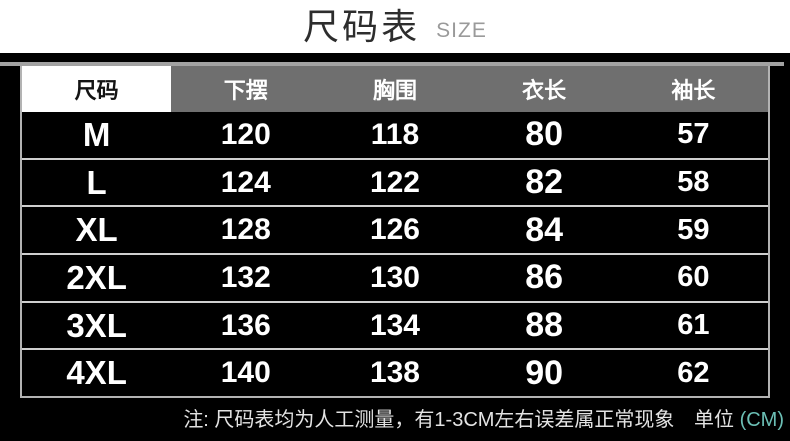  I want to click on value-cell: 136, so click(245, 325).